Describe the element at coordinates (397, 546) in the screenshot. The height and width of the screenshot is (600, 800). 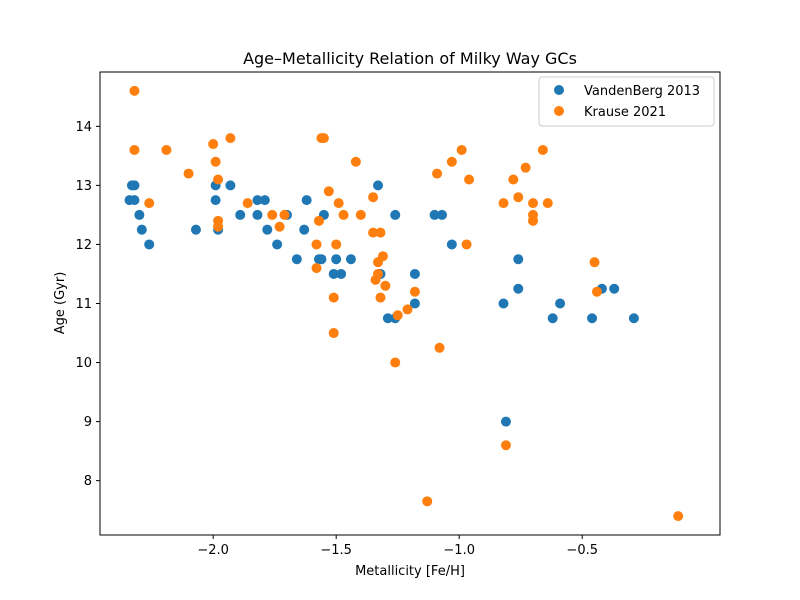
I see `x-axis: −2.0 −1.5 −1.0 −0.5` at that location.